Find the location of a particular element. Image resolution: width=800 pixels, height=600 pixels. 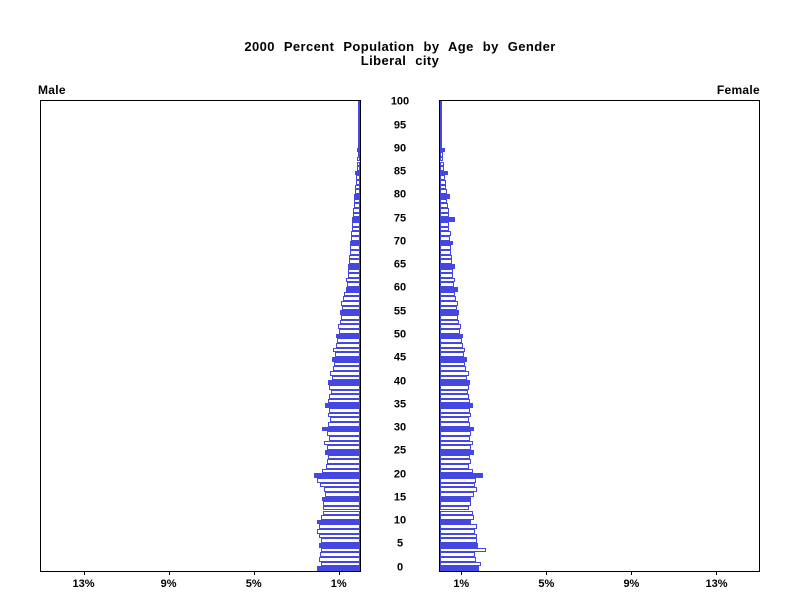

age-tick-label-20: 20 is located at coordinates (400, 474).